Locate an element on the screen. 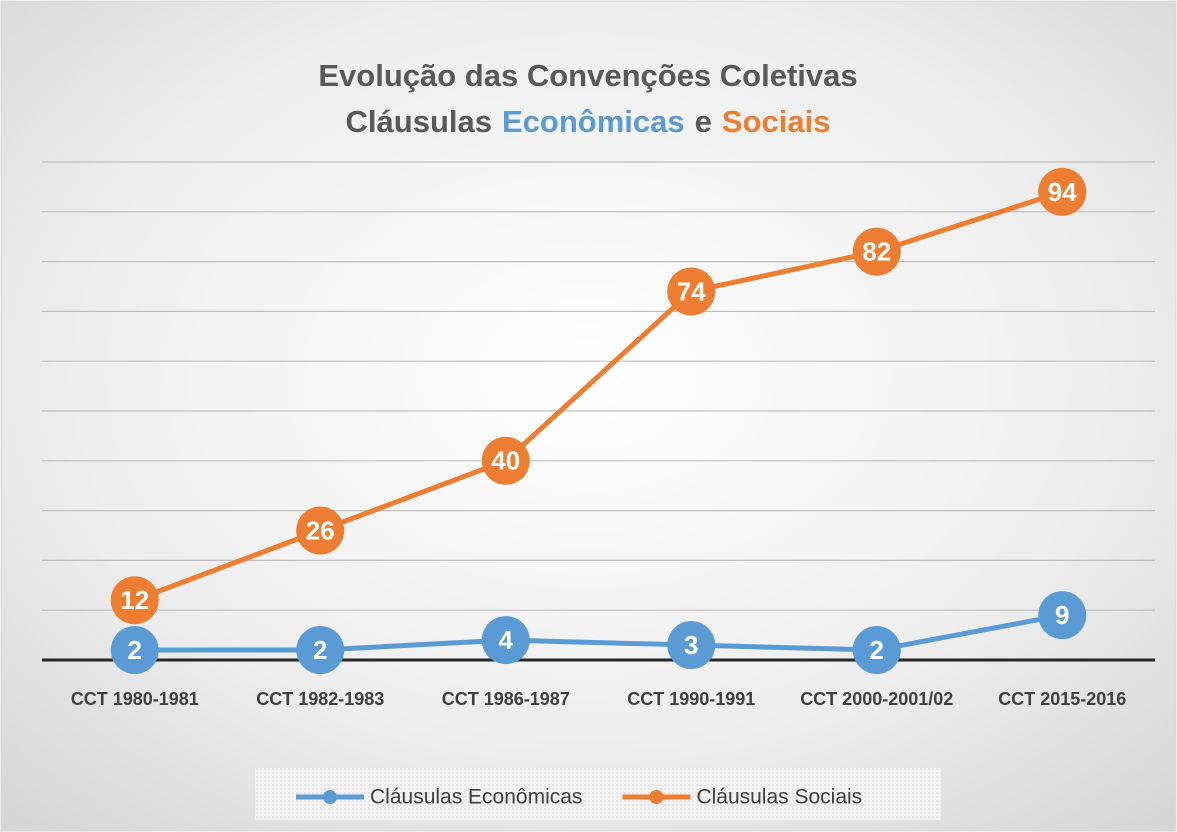  data-label: 3 is located at coordinates (691, 645).